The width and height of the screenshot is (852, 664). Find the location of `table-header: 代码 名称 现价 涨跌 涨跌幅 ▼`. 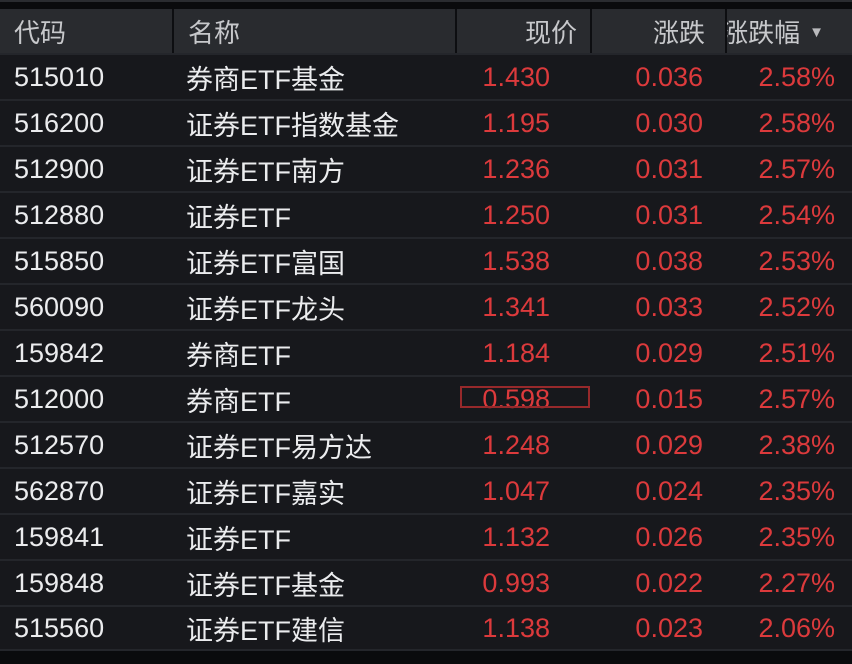

table-header: 代码 名称 现价 涨跌 涨跌幅 ▼ is located at coordinates (426, 31).